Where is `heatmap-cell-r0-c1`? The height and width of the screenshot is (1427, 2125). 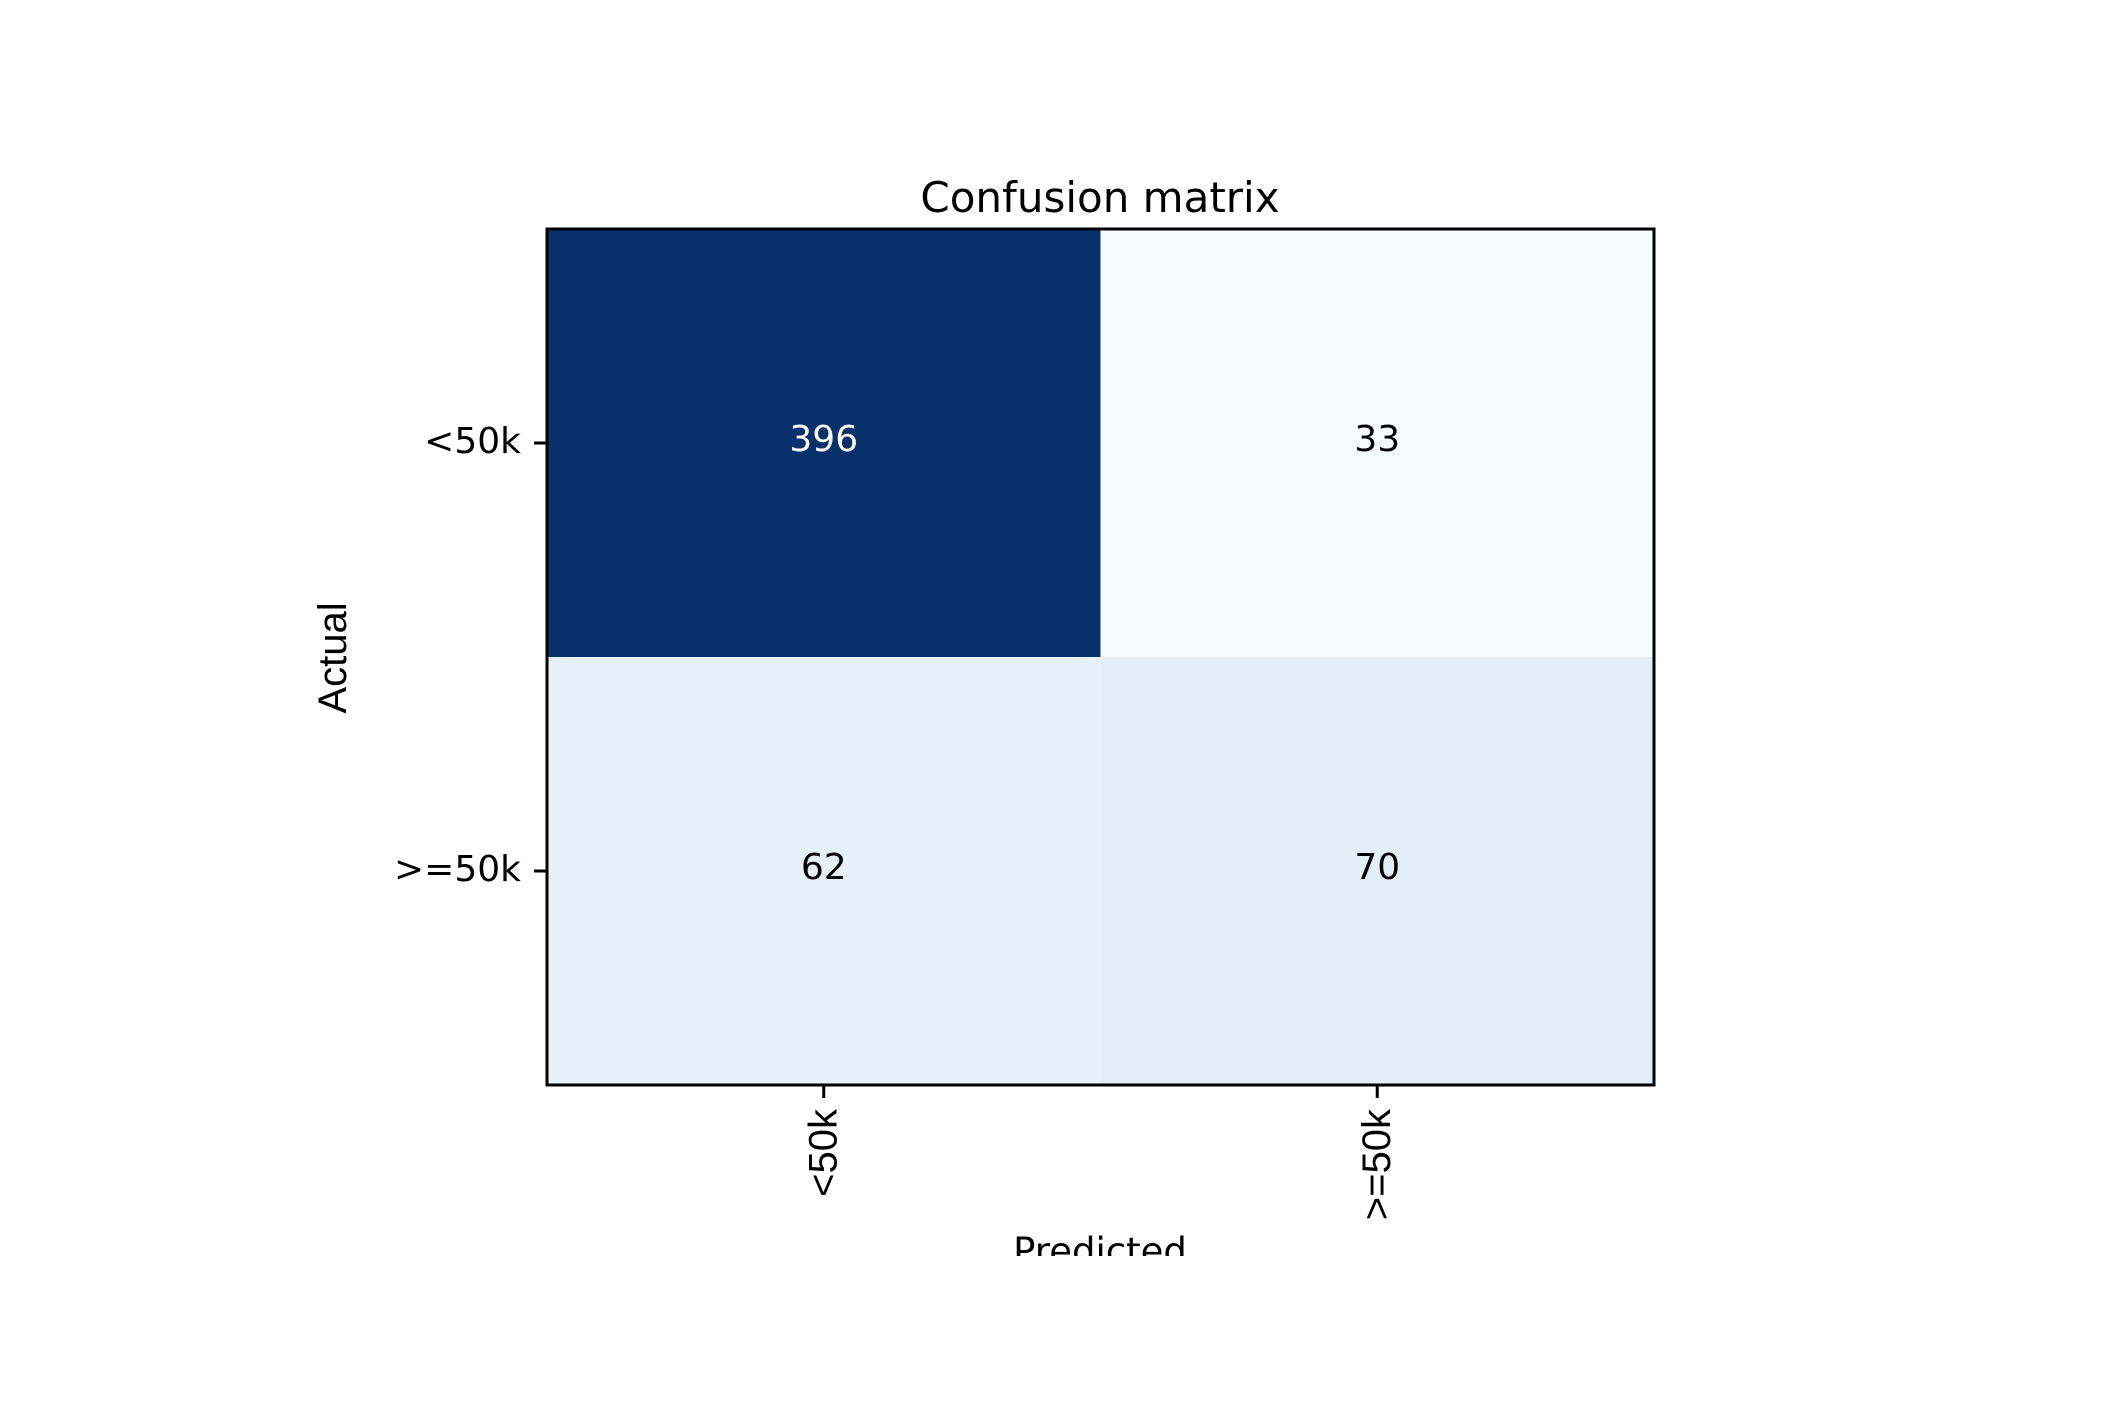
heatmap-cell-r0-c1 is located at coordinates (1377, 443).